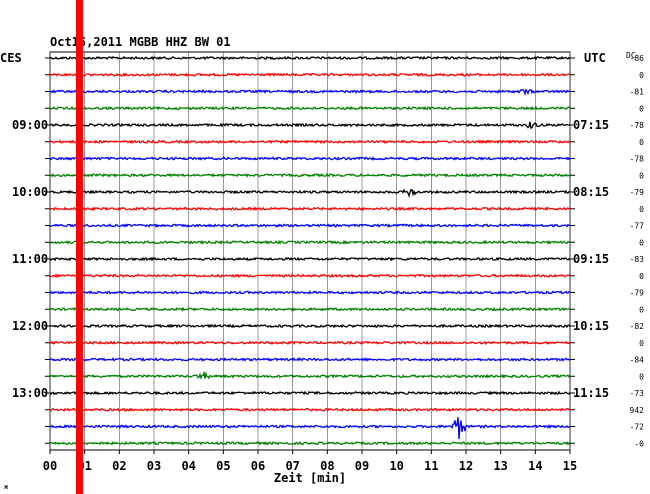 This screenshot has height=494, width=650. I want to click on x-tick-label: 07, so click(292, 466).